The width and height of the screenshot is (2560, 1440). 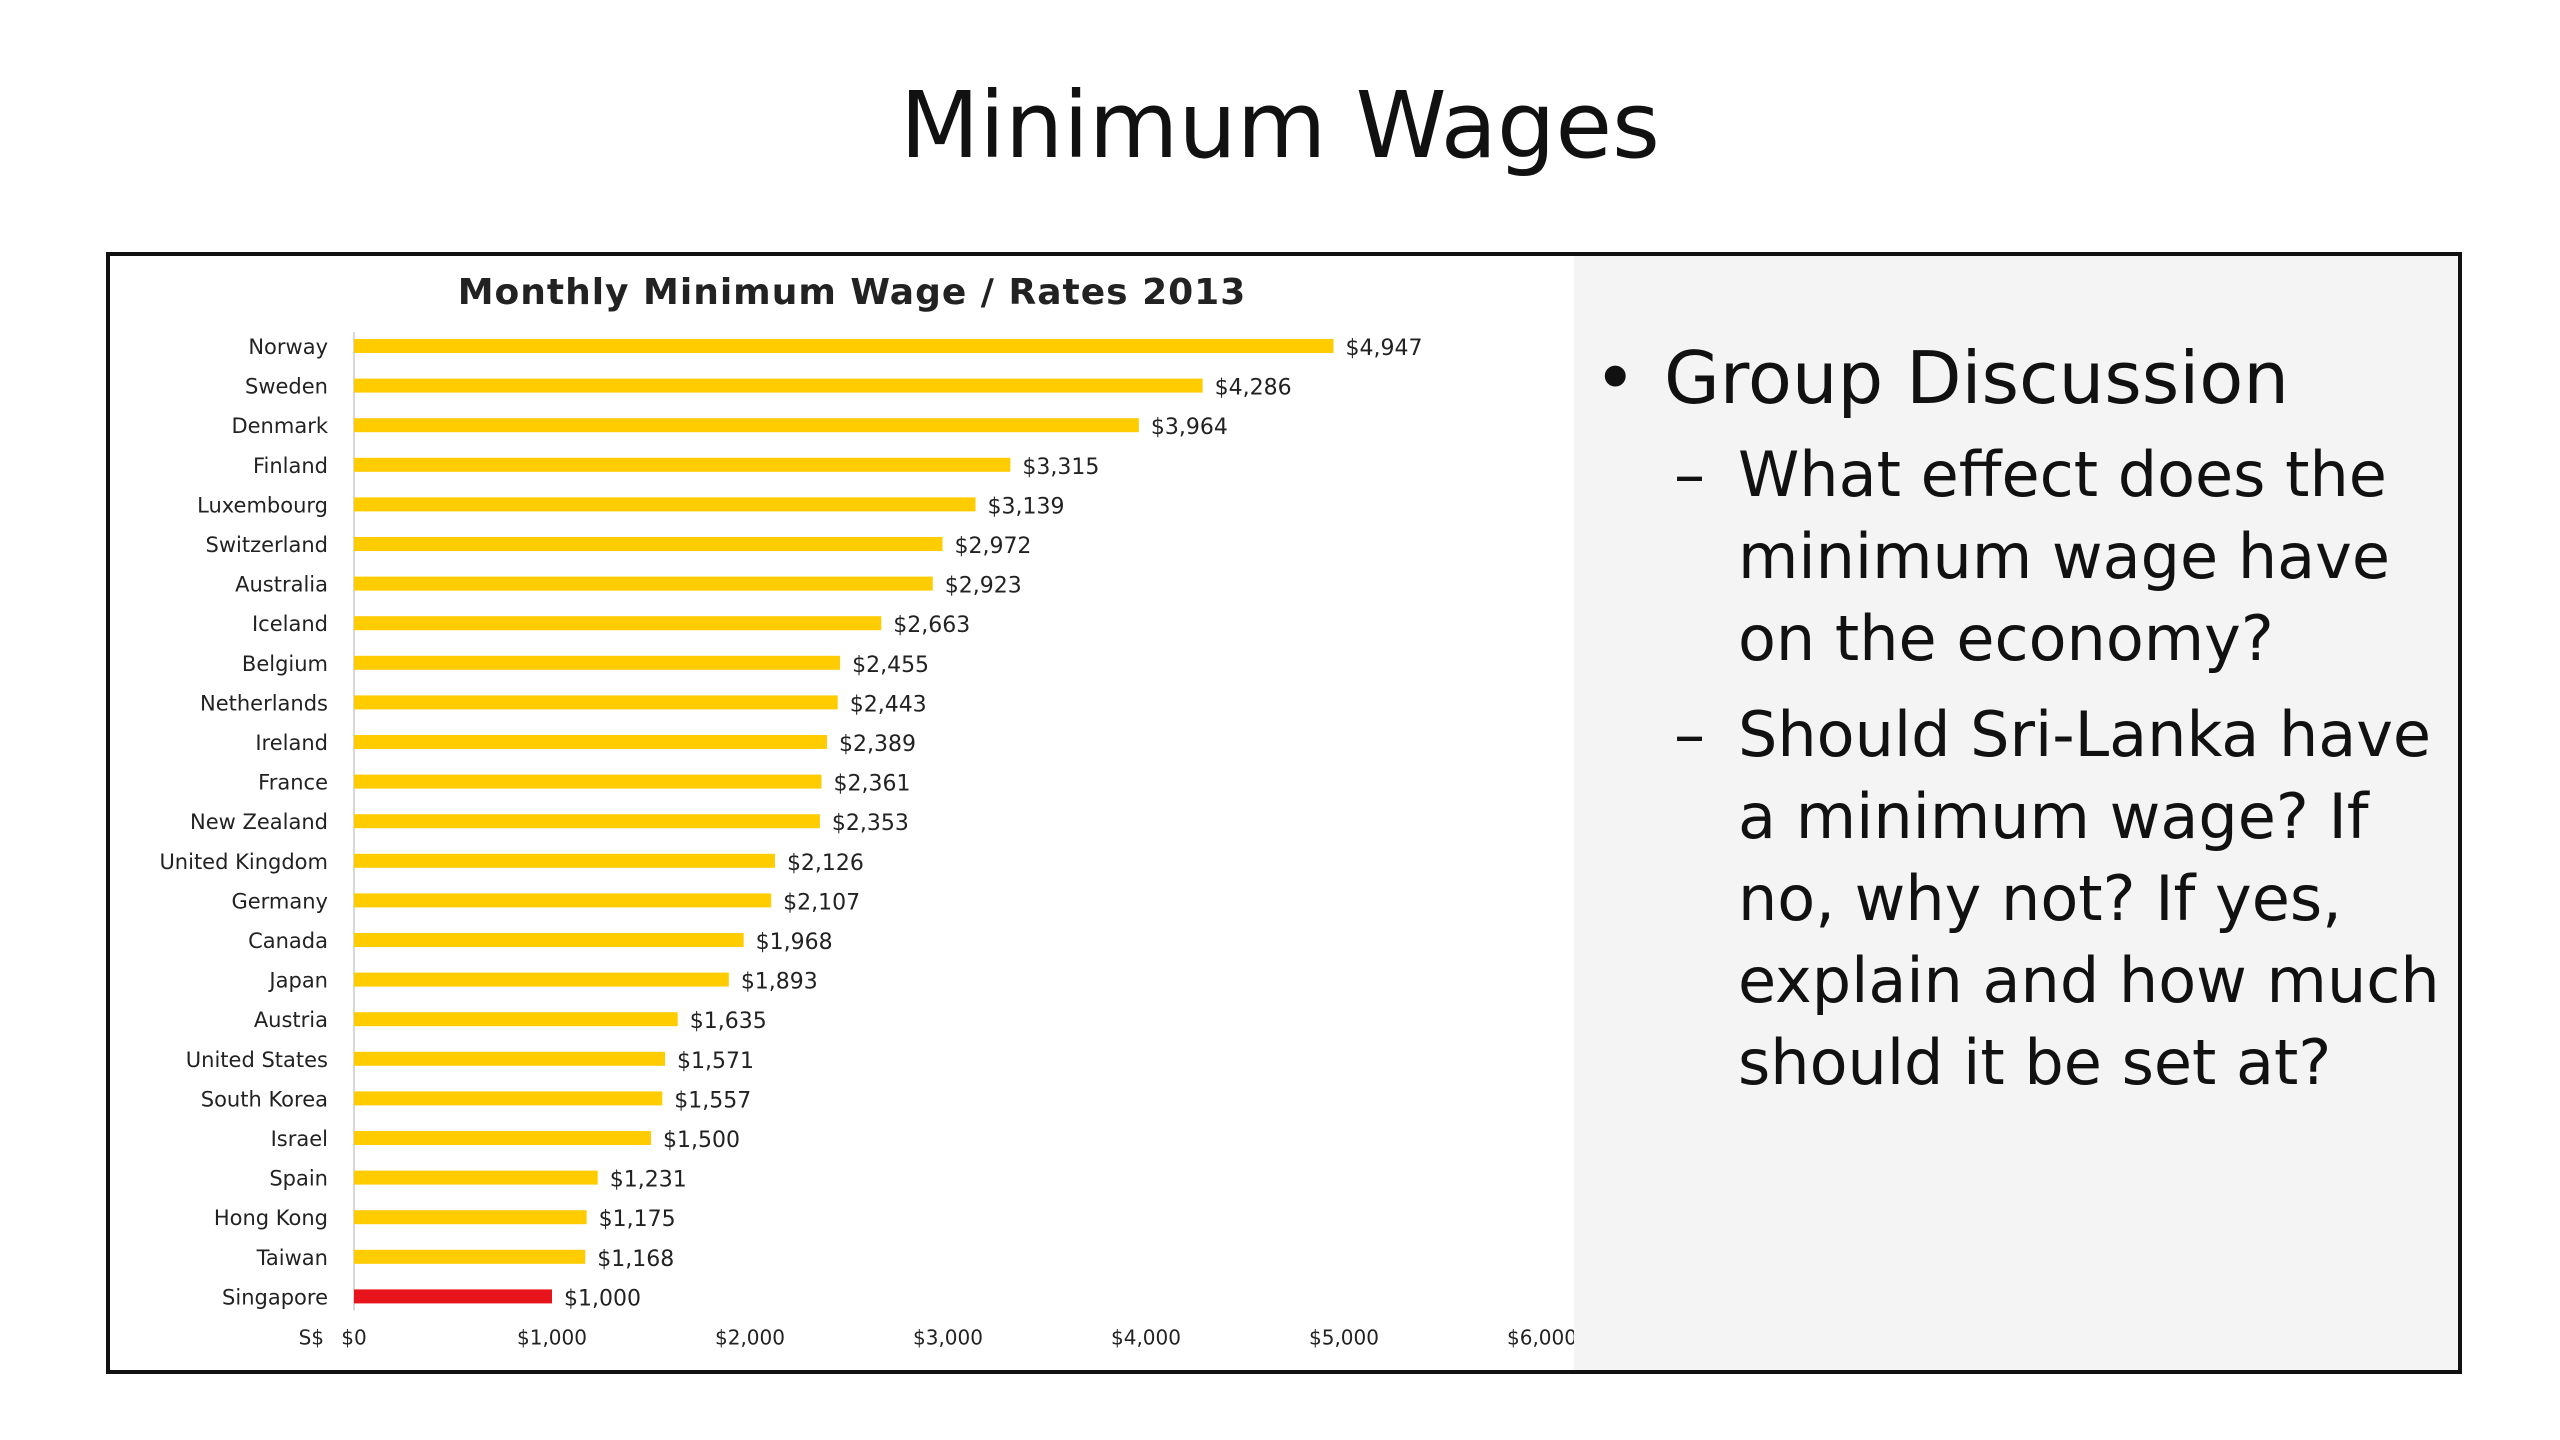 What do you see at coordinates (267, 545) in the screenshot?
I see `category-label: Switzerland` at bounding box center [267, 545].